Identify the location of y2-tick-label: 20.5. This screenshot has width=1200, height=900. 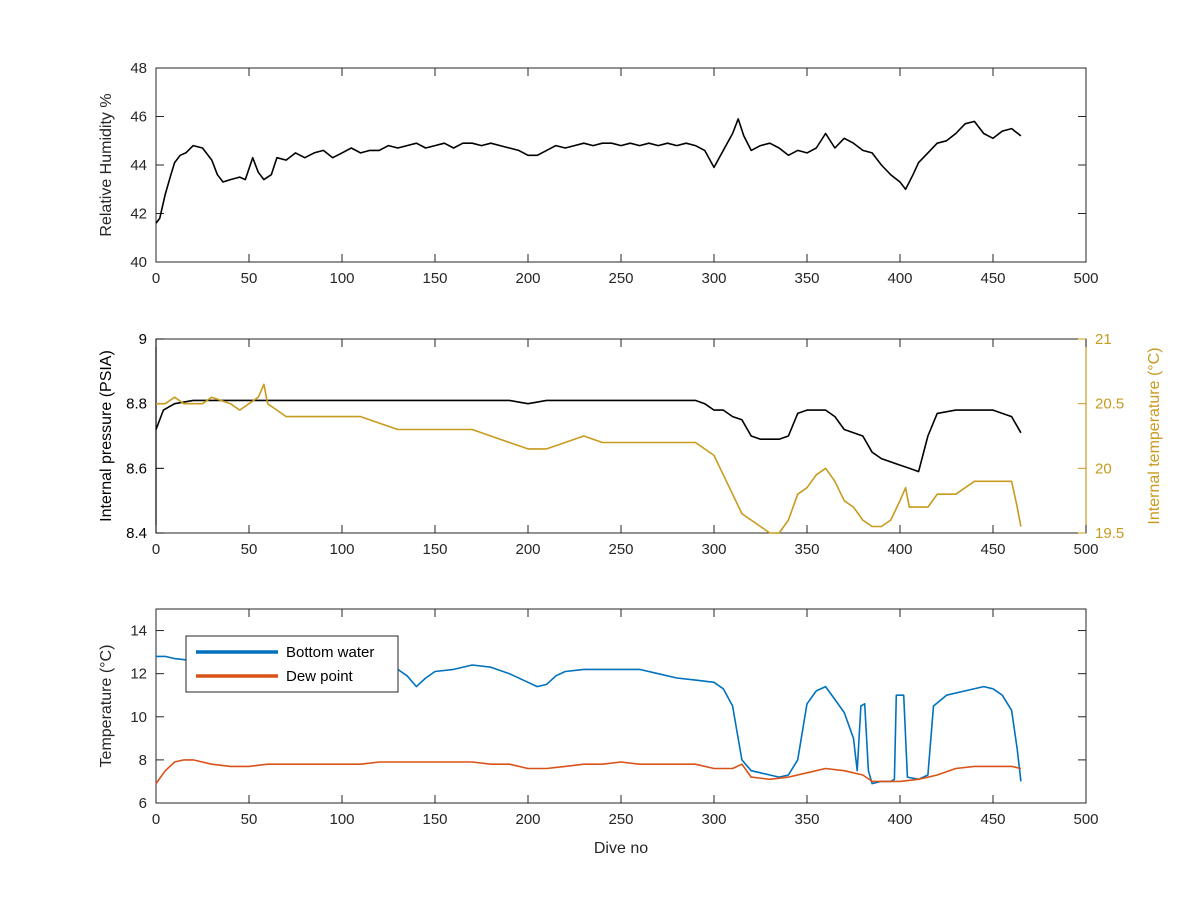
(1109, 404).